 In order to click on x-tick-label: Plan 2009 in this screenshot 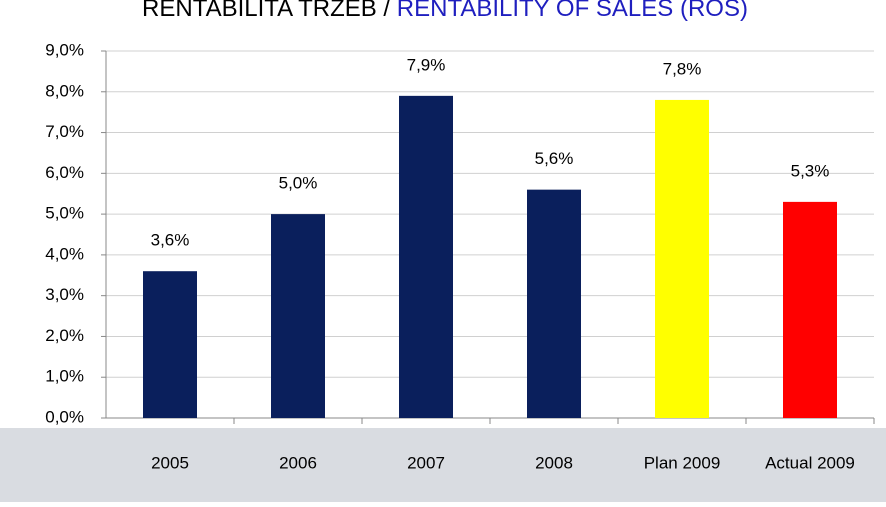, I will do `click(682, 462)`.